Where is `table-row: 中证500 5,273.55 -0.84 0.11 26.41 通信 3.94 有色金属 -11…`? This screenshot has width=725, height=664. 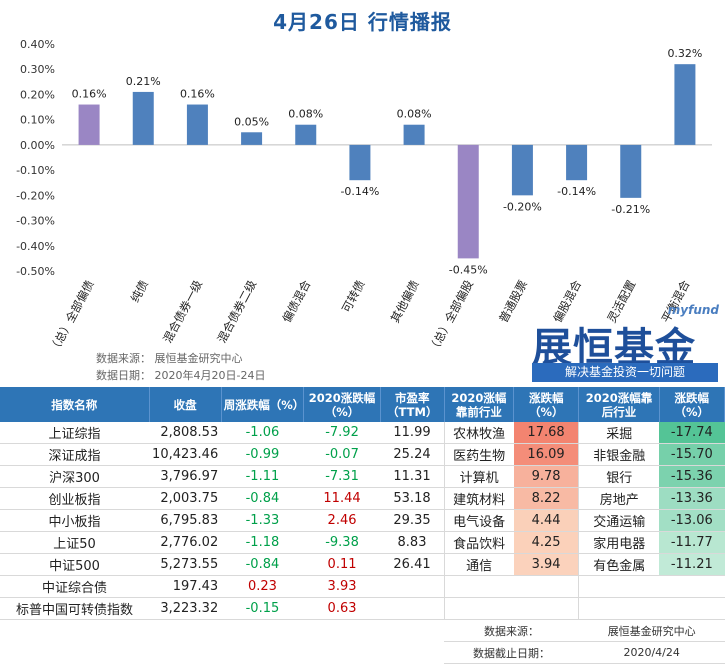 table-row: 中证500 5,273.55 -0.84 0.11 26.41 通信 3.94 有色金属 -11… is located at coordinates (362, 564).